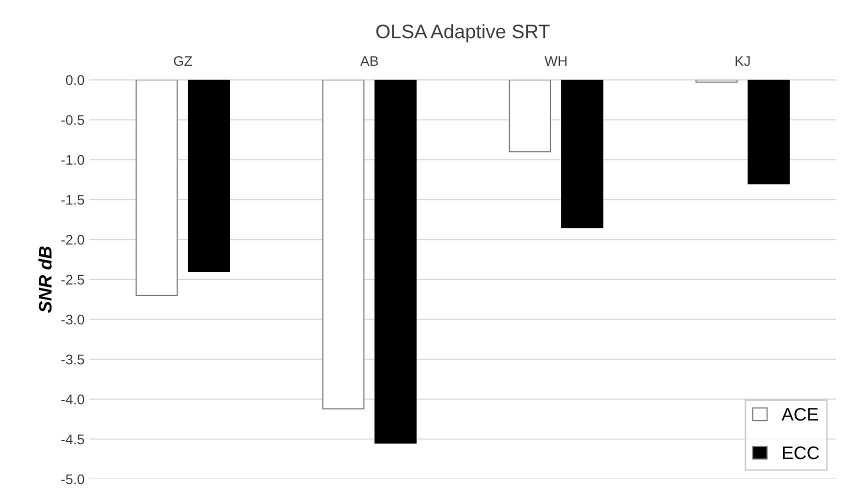  Describe the element at coordinates (463, 33) in the screenshot. I see `chart-title: OLSA Adaptive SRT` at that location.